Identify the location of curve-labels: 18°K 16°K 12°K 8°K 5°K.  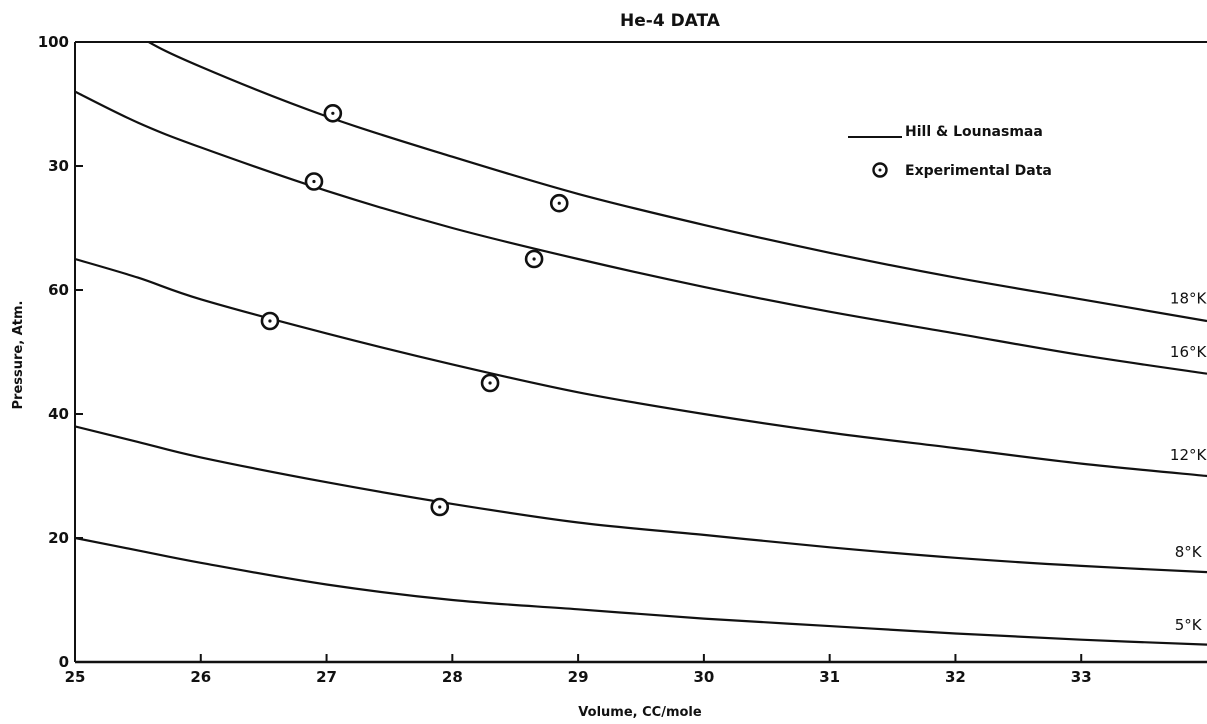
(1188, 462).